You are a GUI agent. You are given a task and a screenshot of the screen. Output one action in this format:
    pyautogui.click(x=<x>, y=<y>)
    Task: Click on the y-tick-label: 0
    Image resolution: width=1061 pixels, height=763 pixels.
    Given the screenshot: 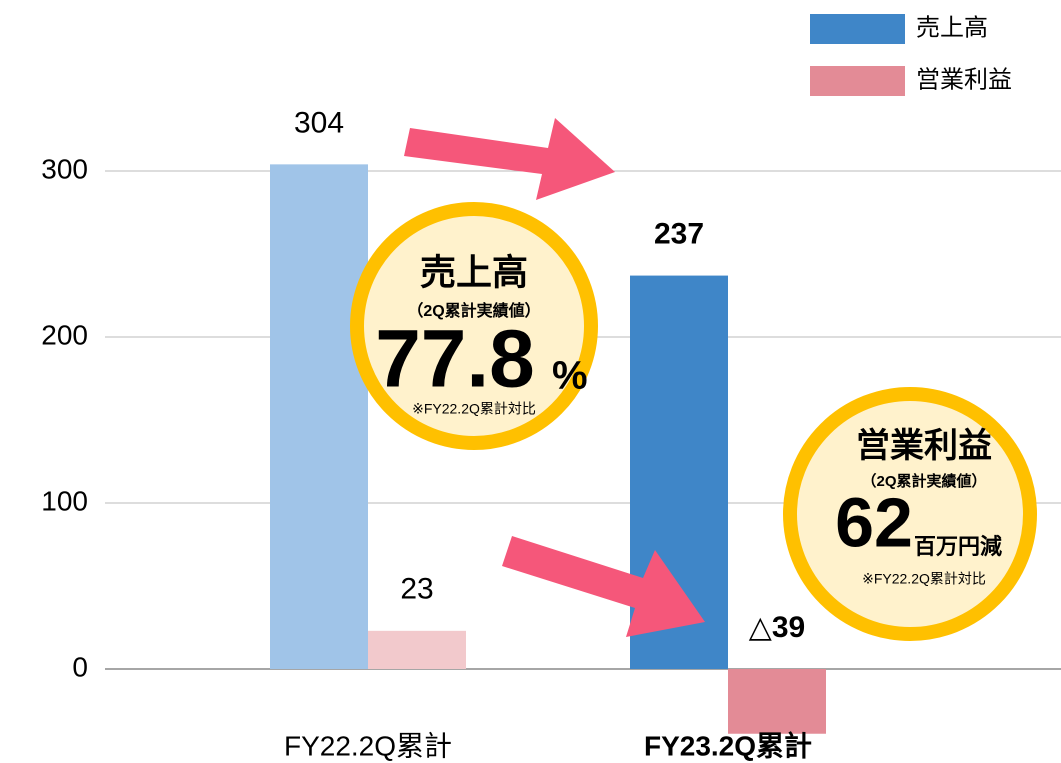 What is the action you would take?
    pyautogui.click(x=80, y=666)
    